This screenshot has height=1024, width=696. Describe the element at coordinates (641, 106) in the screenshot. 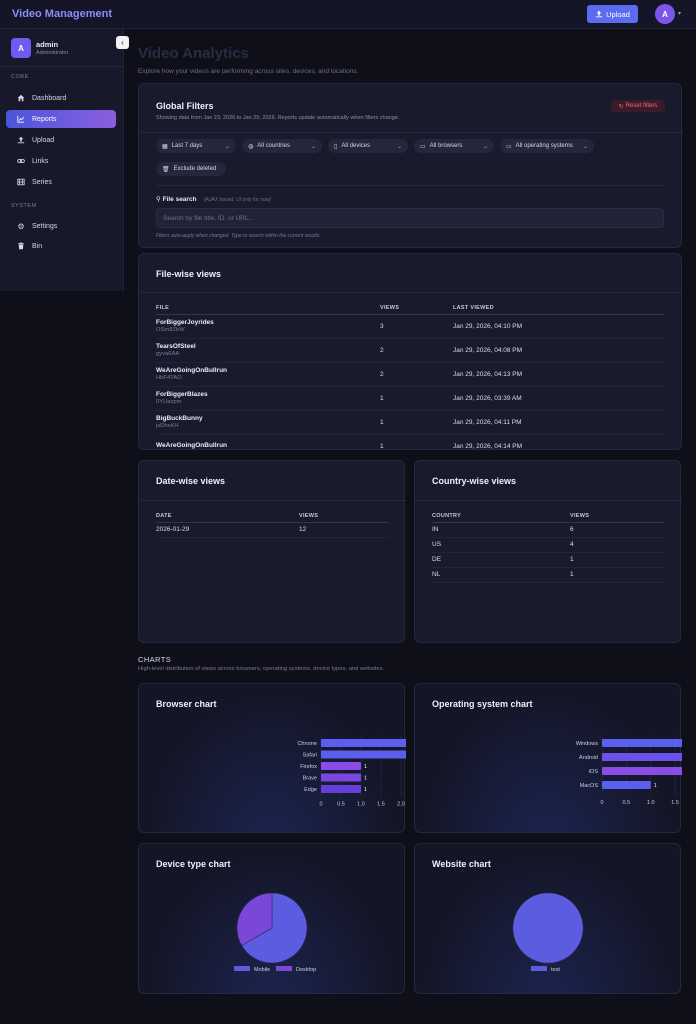

I see `reset-filters-label: Reset filters` at that location.